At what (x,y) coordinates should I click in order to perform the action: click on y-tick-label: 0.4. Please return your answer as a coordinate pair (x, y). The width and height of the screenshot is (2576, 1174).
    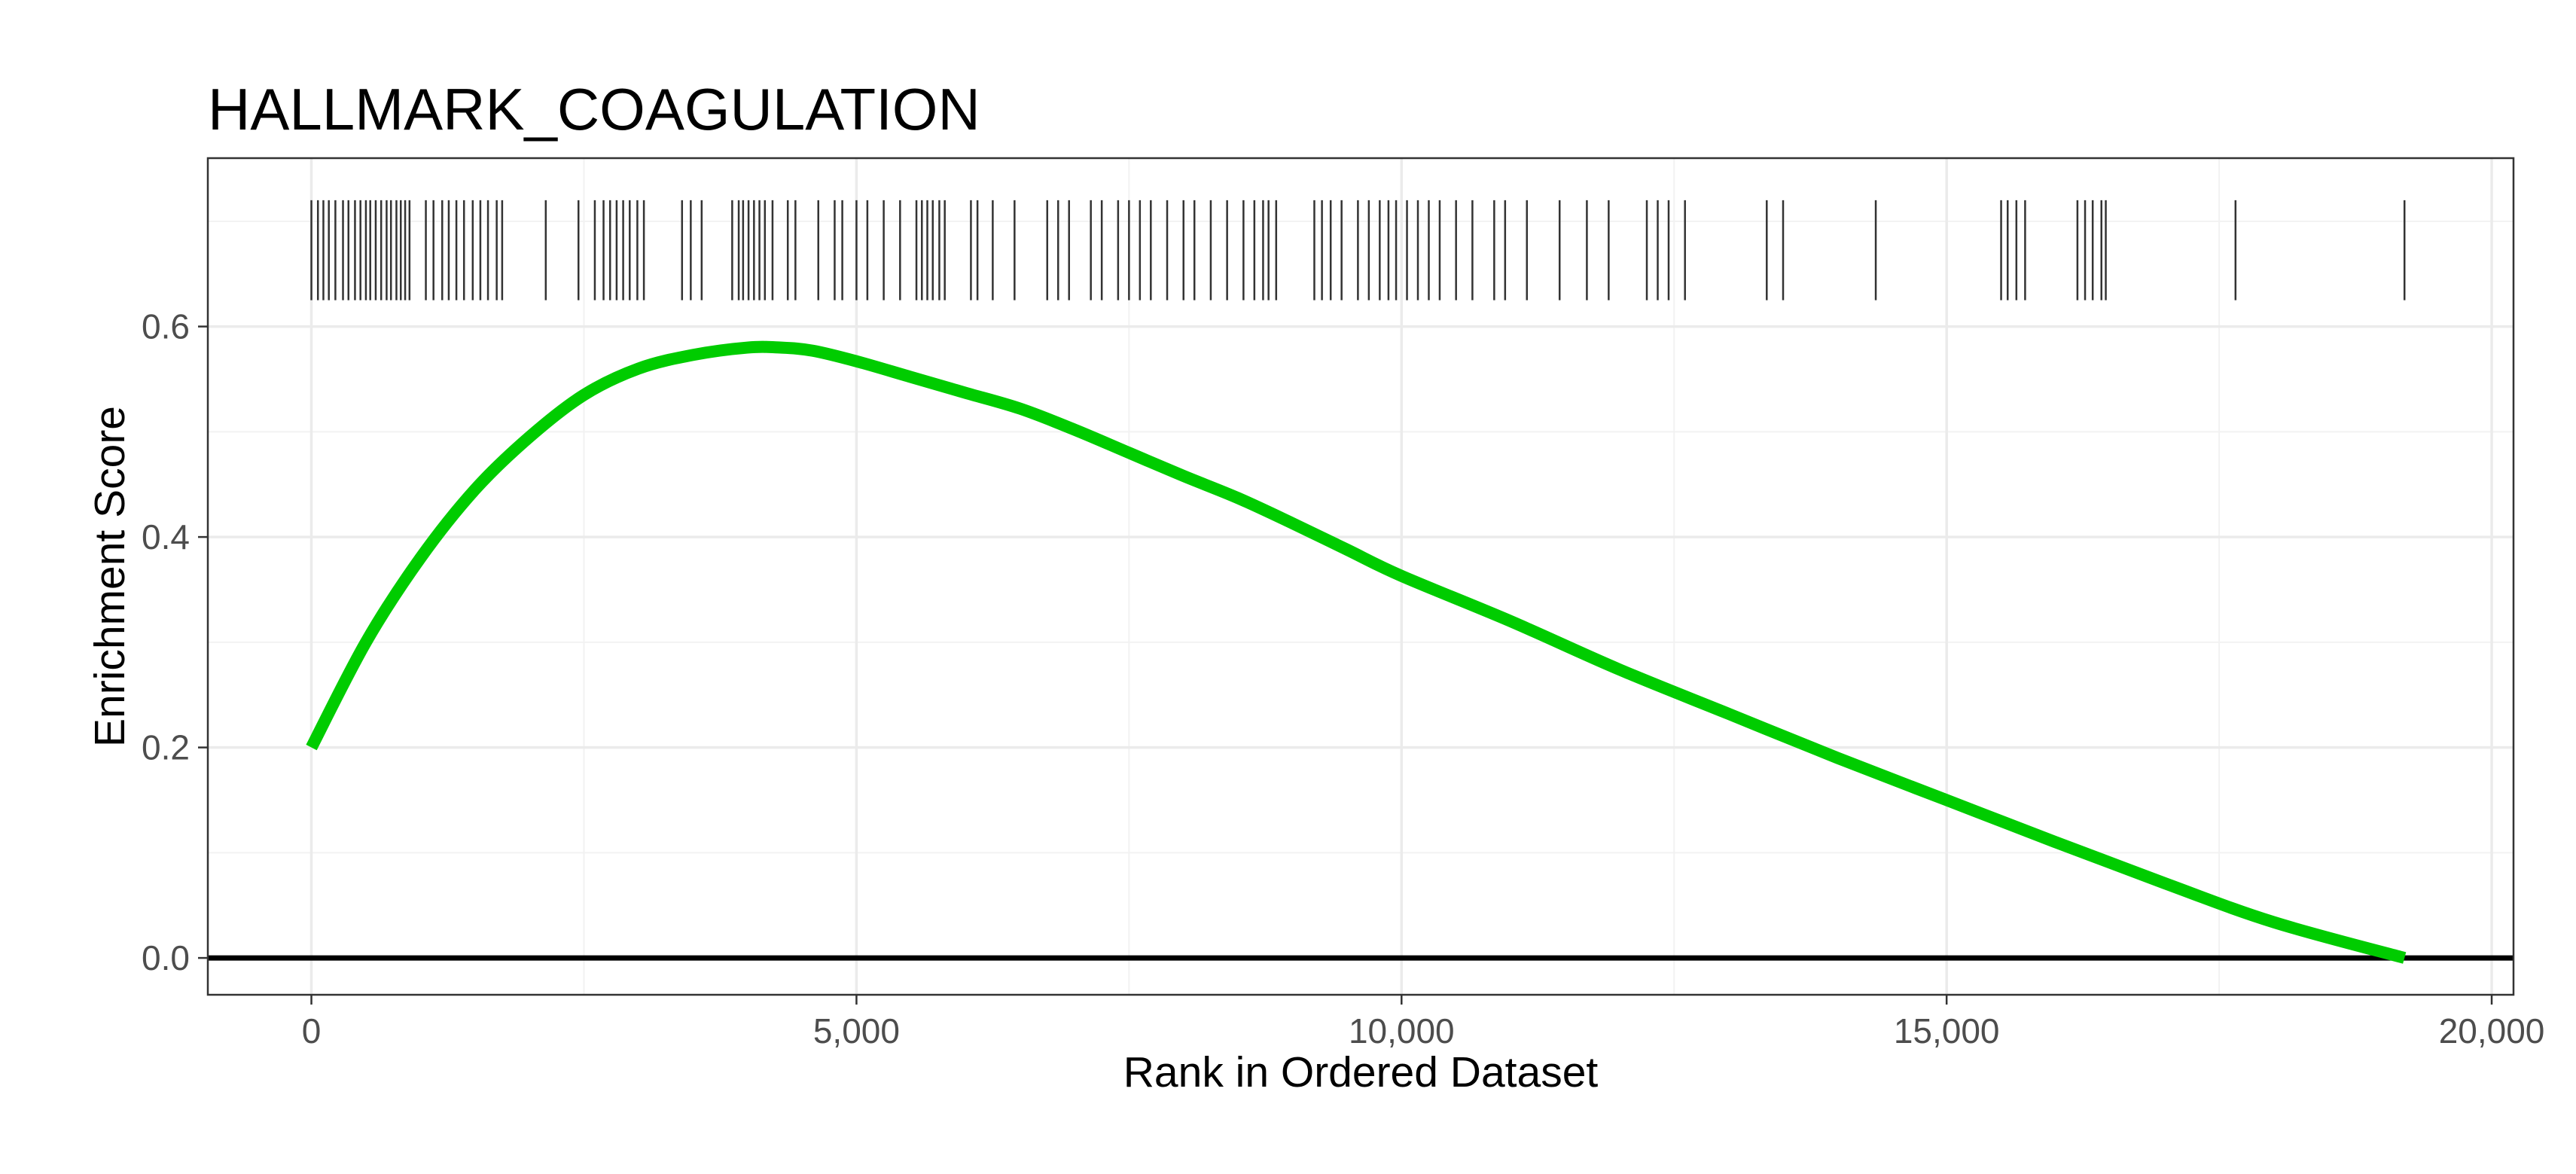
    Looking at the image, I should click on (166, 537).